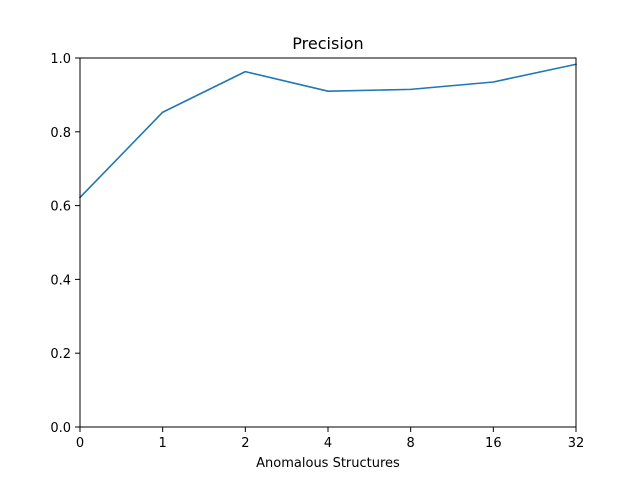  Describe the element at coordinates (328, 443) in the screenshot. I see `x-tick-label: 4` at that location.